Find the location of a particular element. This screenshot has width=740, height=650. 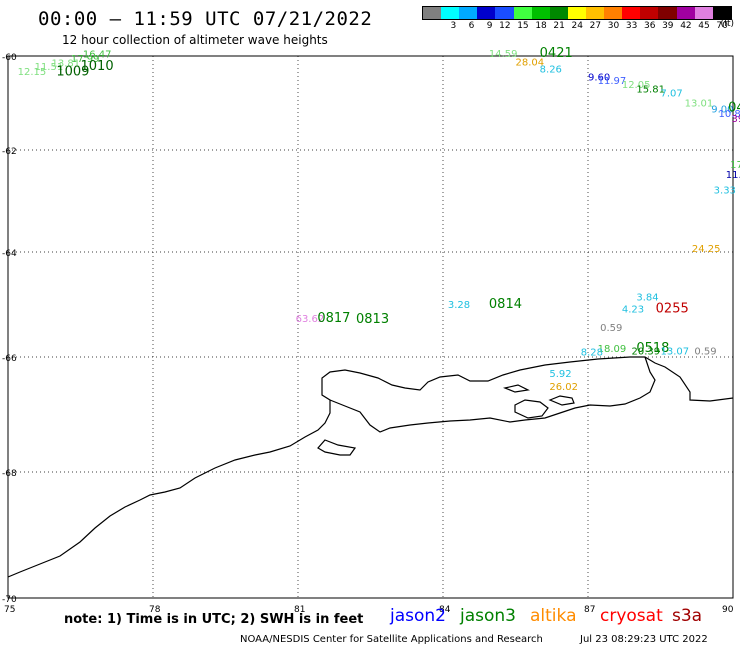

legend: 3 6 9 12 15 18 21 24 27 30 33 36 39 42 45 70 (ft) is located at coordinates (578, 21).